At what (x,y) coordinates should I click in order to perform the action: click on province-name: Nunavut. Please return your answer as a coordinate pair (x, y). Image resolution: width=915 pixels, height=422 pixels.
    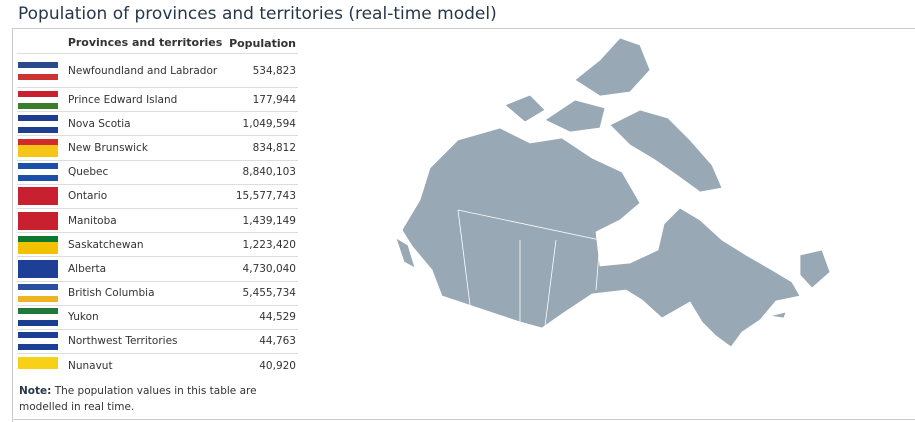
    Looking at the image, I should click on (90, 365).